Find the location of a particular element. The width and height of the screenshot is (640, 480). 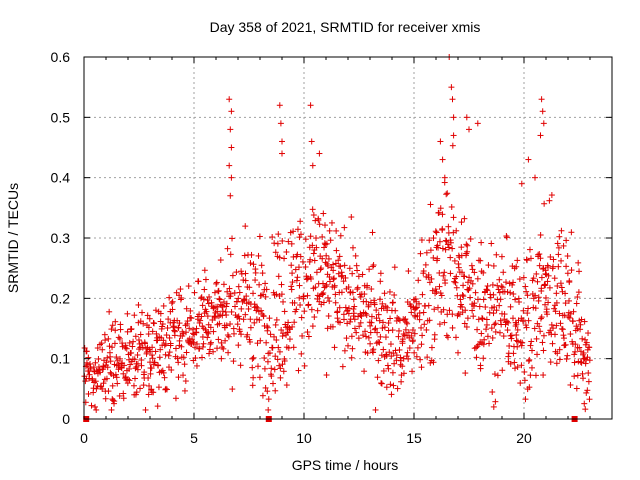

x-tick-label: 10 is located at coordinates (304, 438).